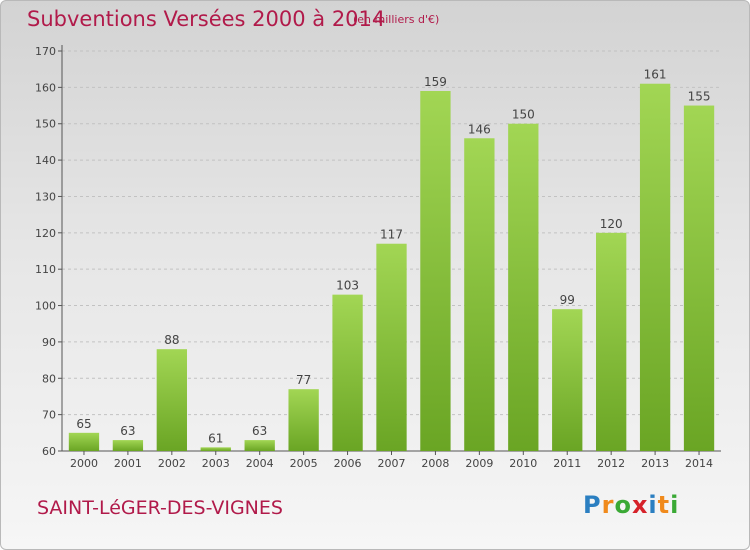 This screenshot has height=550, width=750. Describe the element at coordinates (348, 463) in the screenshot. I see `x-tick-label: 2006` at that location.